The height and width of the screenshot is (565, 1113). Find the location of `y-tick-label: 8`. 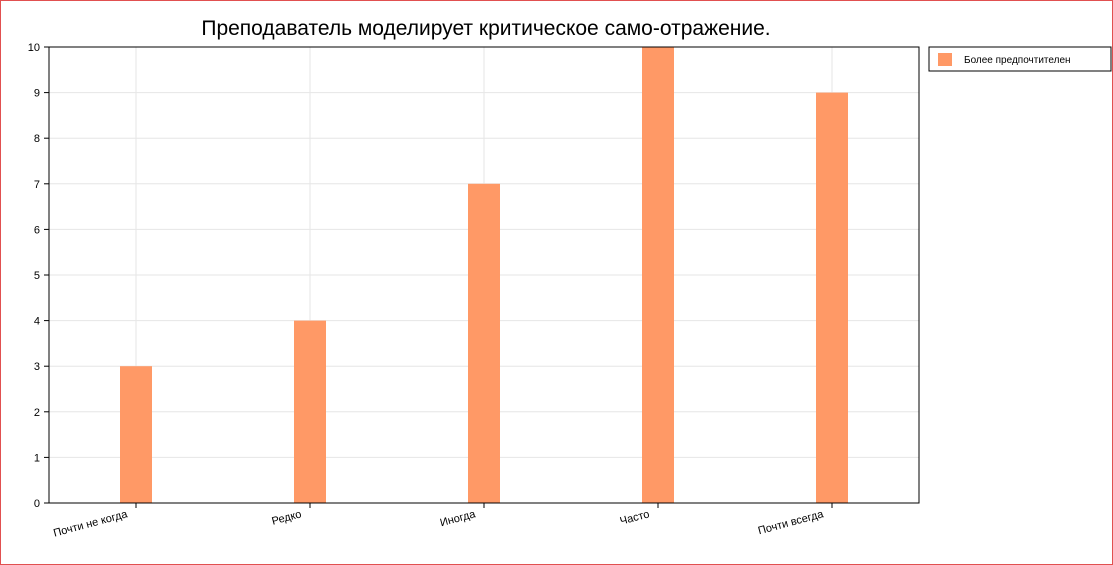

y-tick-label: 8 is located at coordinates (37, 139).